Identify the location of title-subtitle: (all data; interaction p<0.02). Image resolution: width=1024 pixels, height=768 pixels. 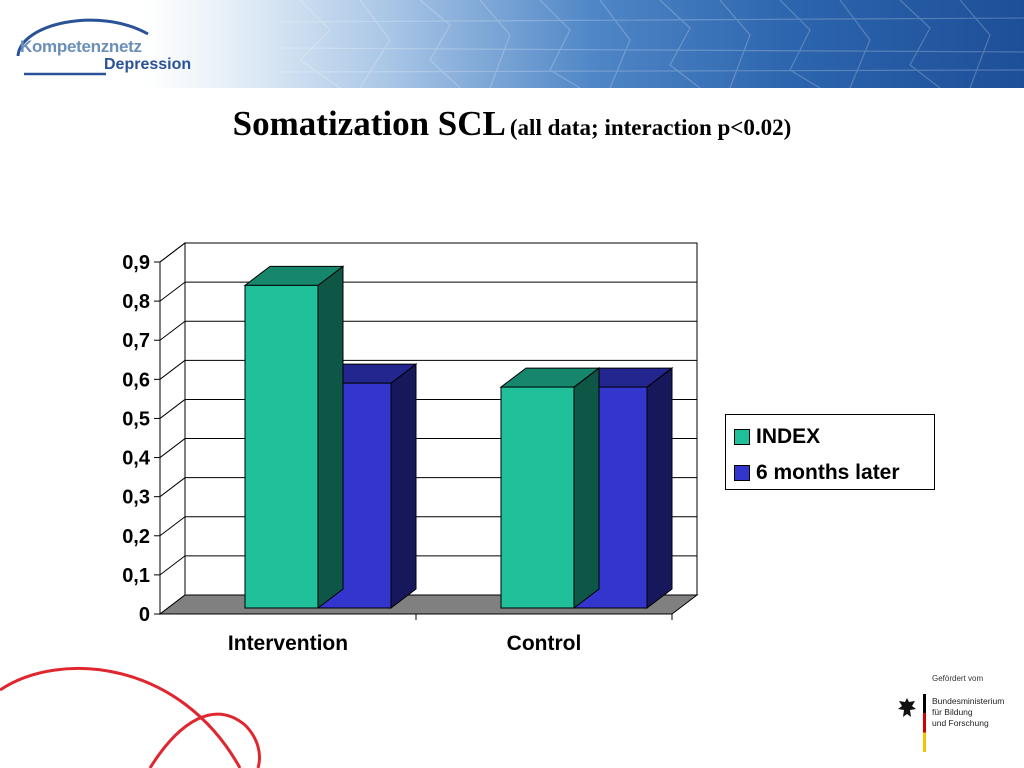
(650, 127).